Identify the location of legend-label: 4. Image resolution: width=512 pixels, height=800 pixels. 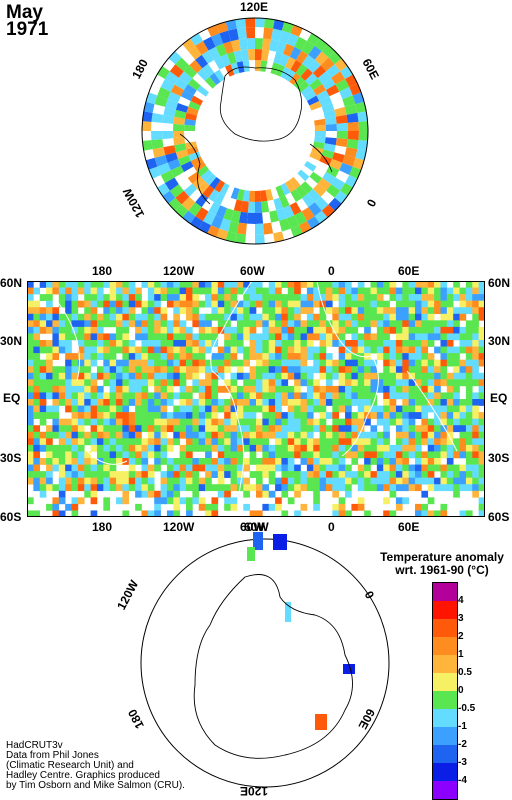
(461, 600).